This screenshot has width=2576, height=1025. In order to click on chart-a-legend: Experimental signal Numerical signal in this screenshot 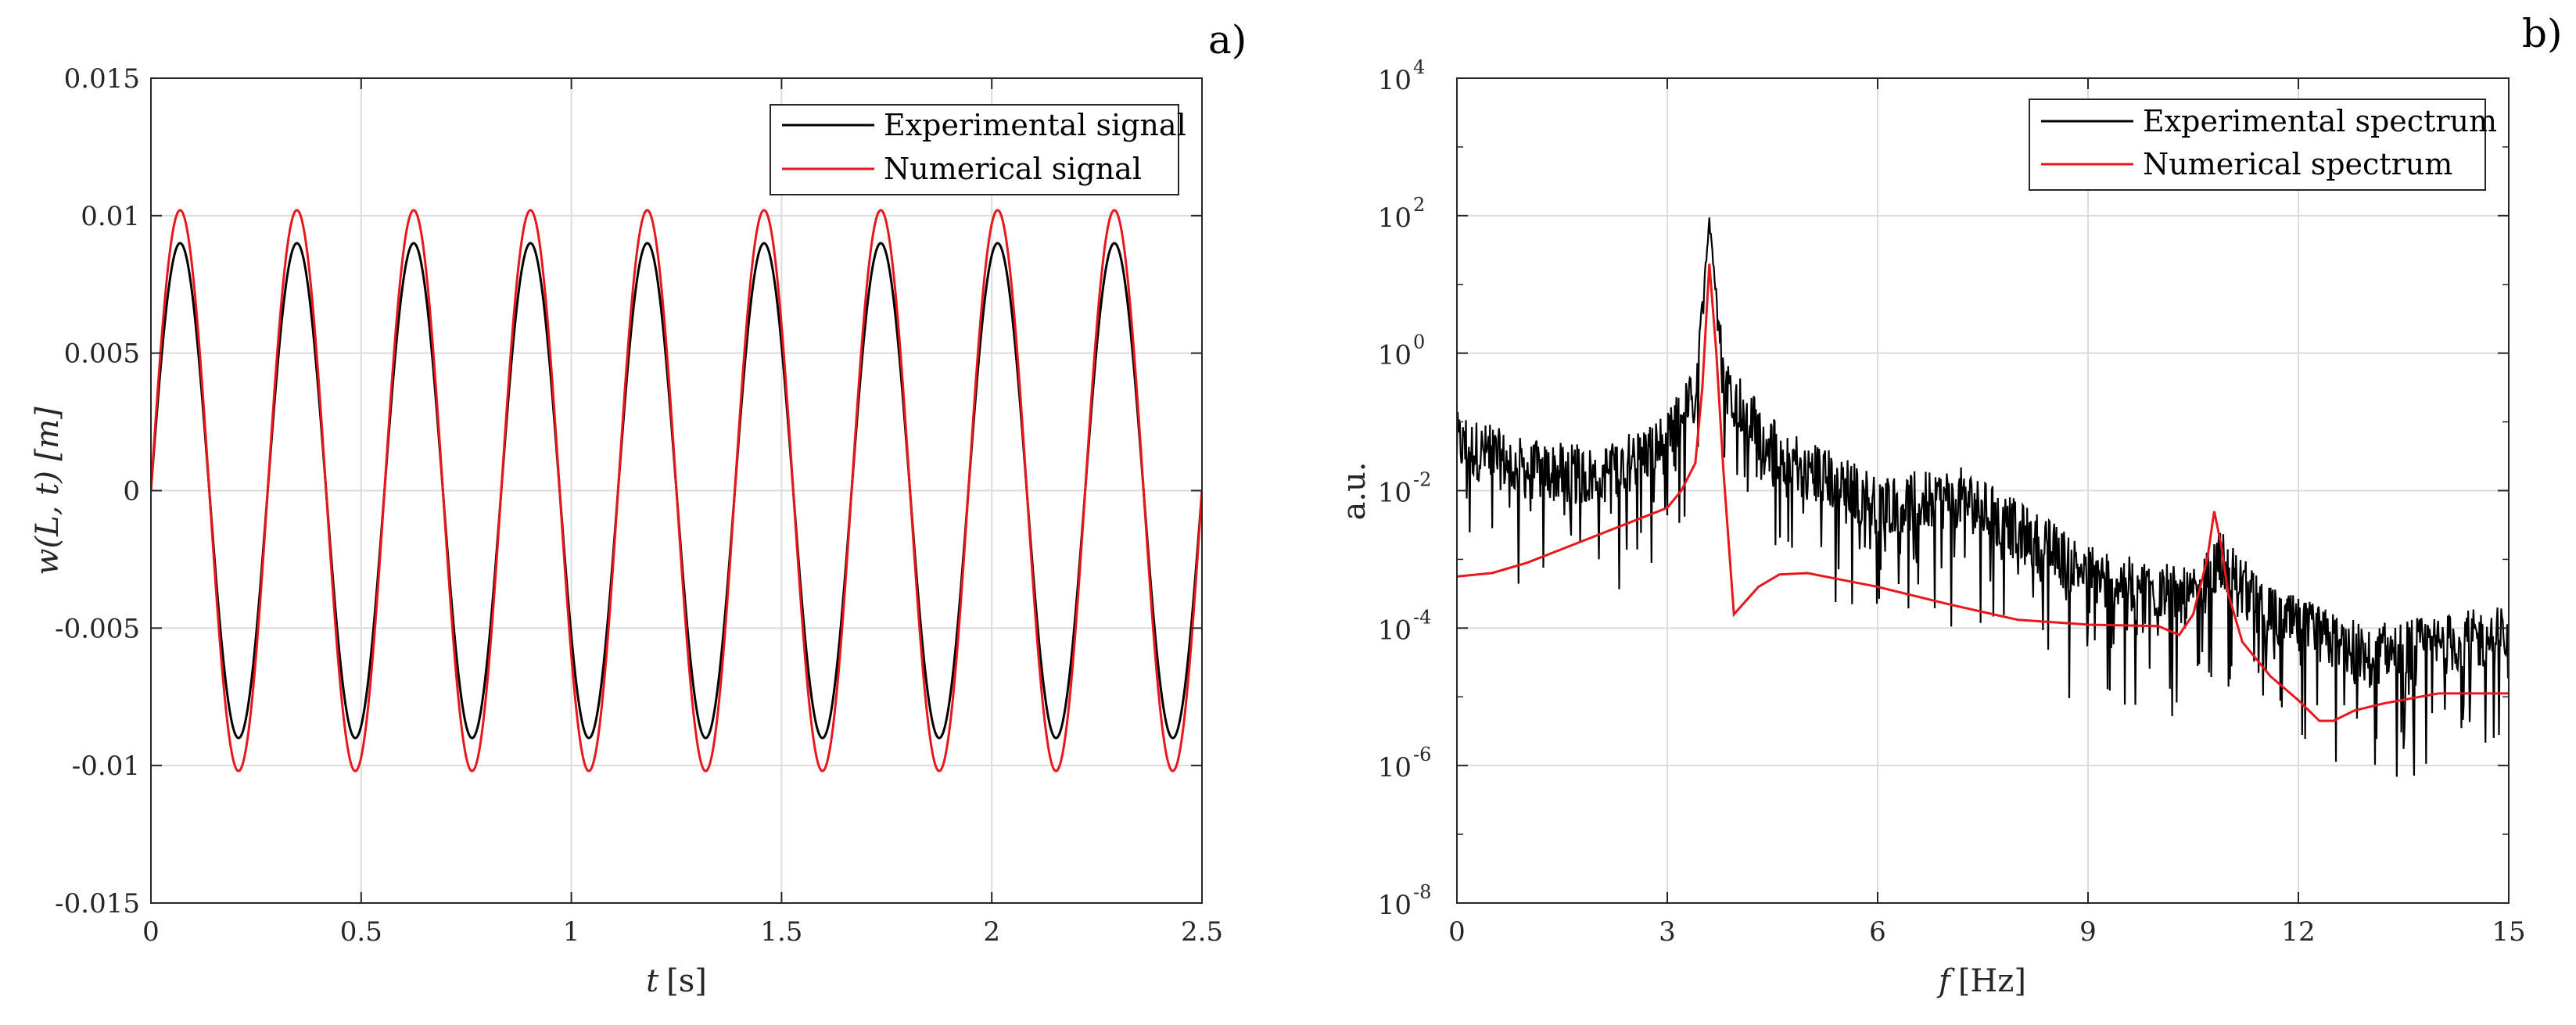, I will do `click(978, 149)`.